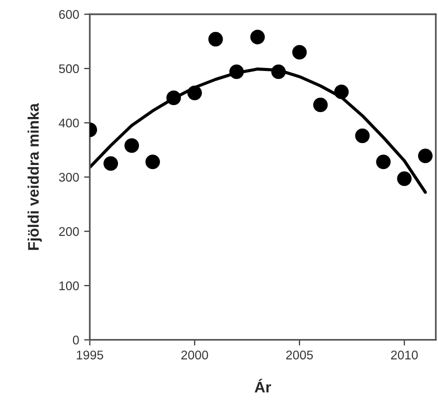 This screenshot has height=407, width=438. Describe the element at coordinates (68, 123) in the screenshot. I see `y-tick-label: 400` at that location.